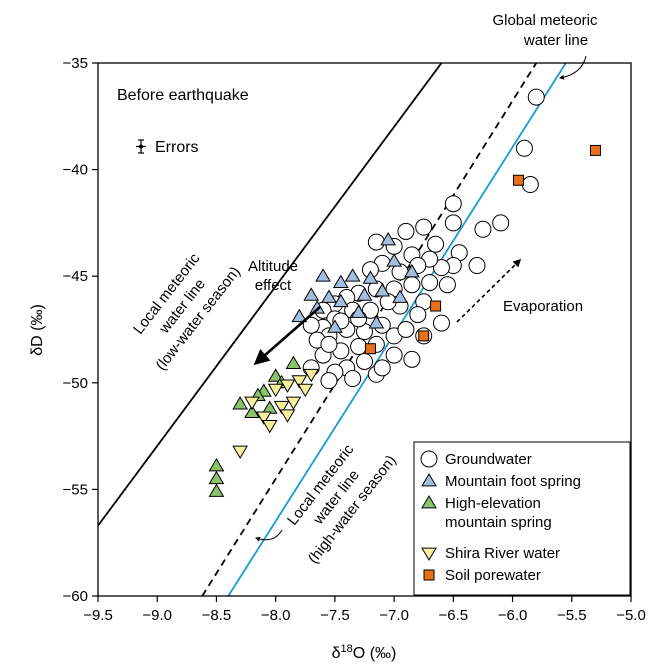 This screenshot has width=666, height=667. I want to click on legend-item-groundwater: Groundwater, so click(476, 459).